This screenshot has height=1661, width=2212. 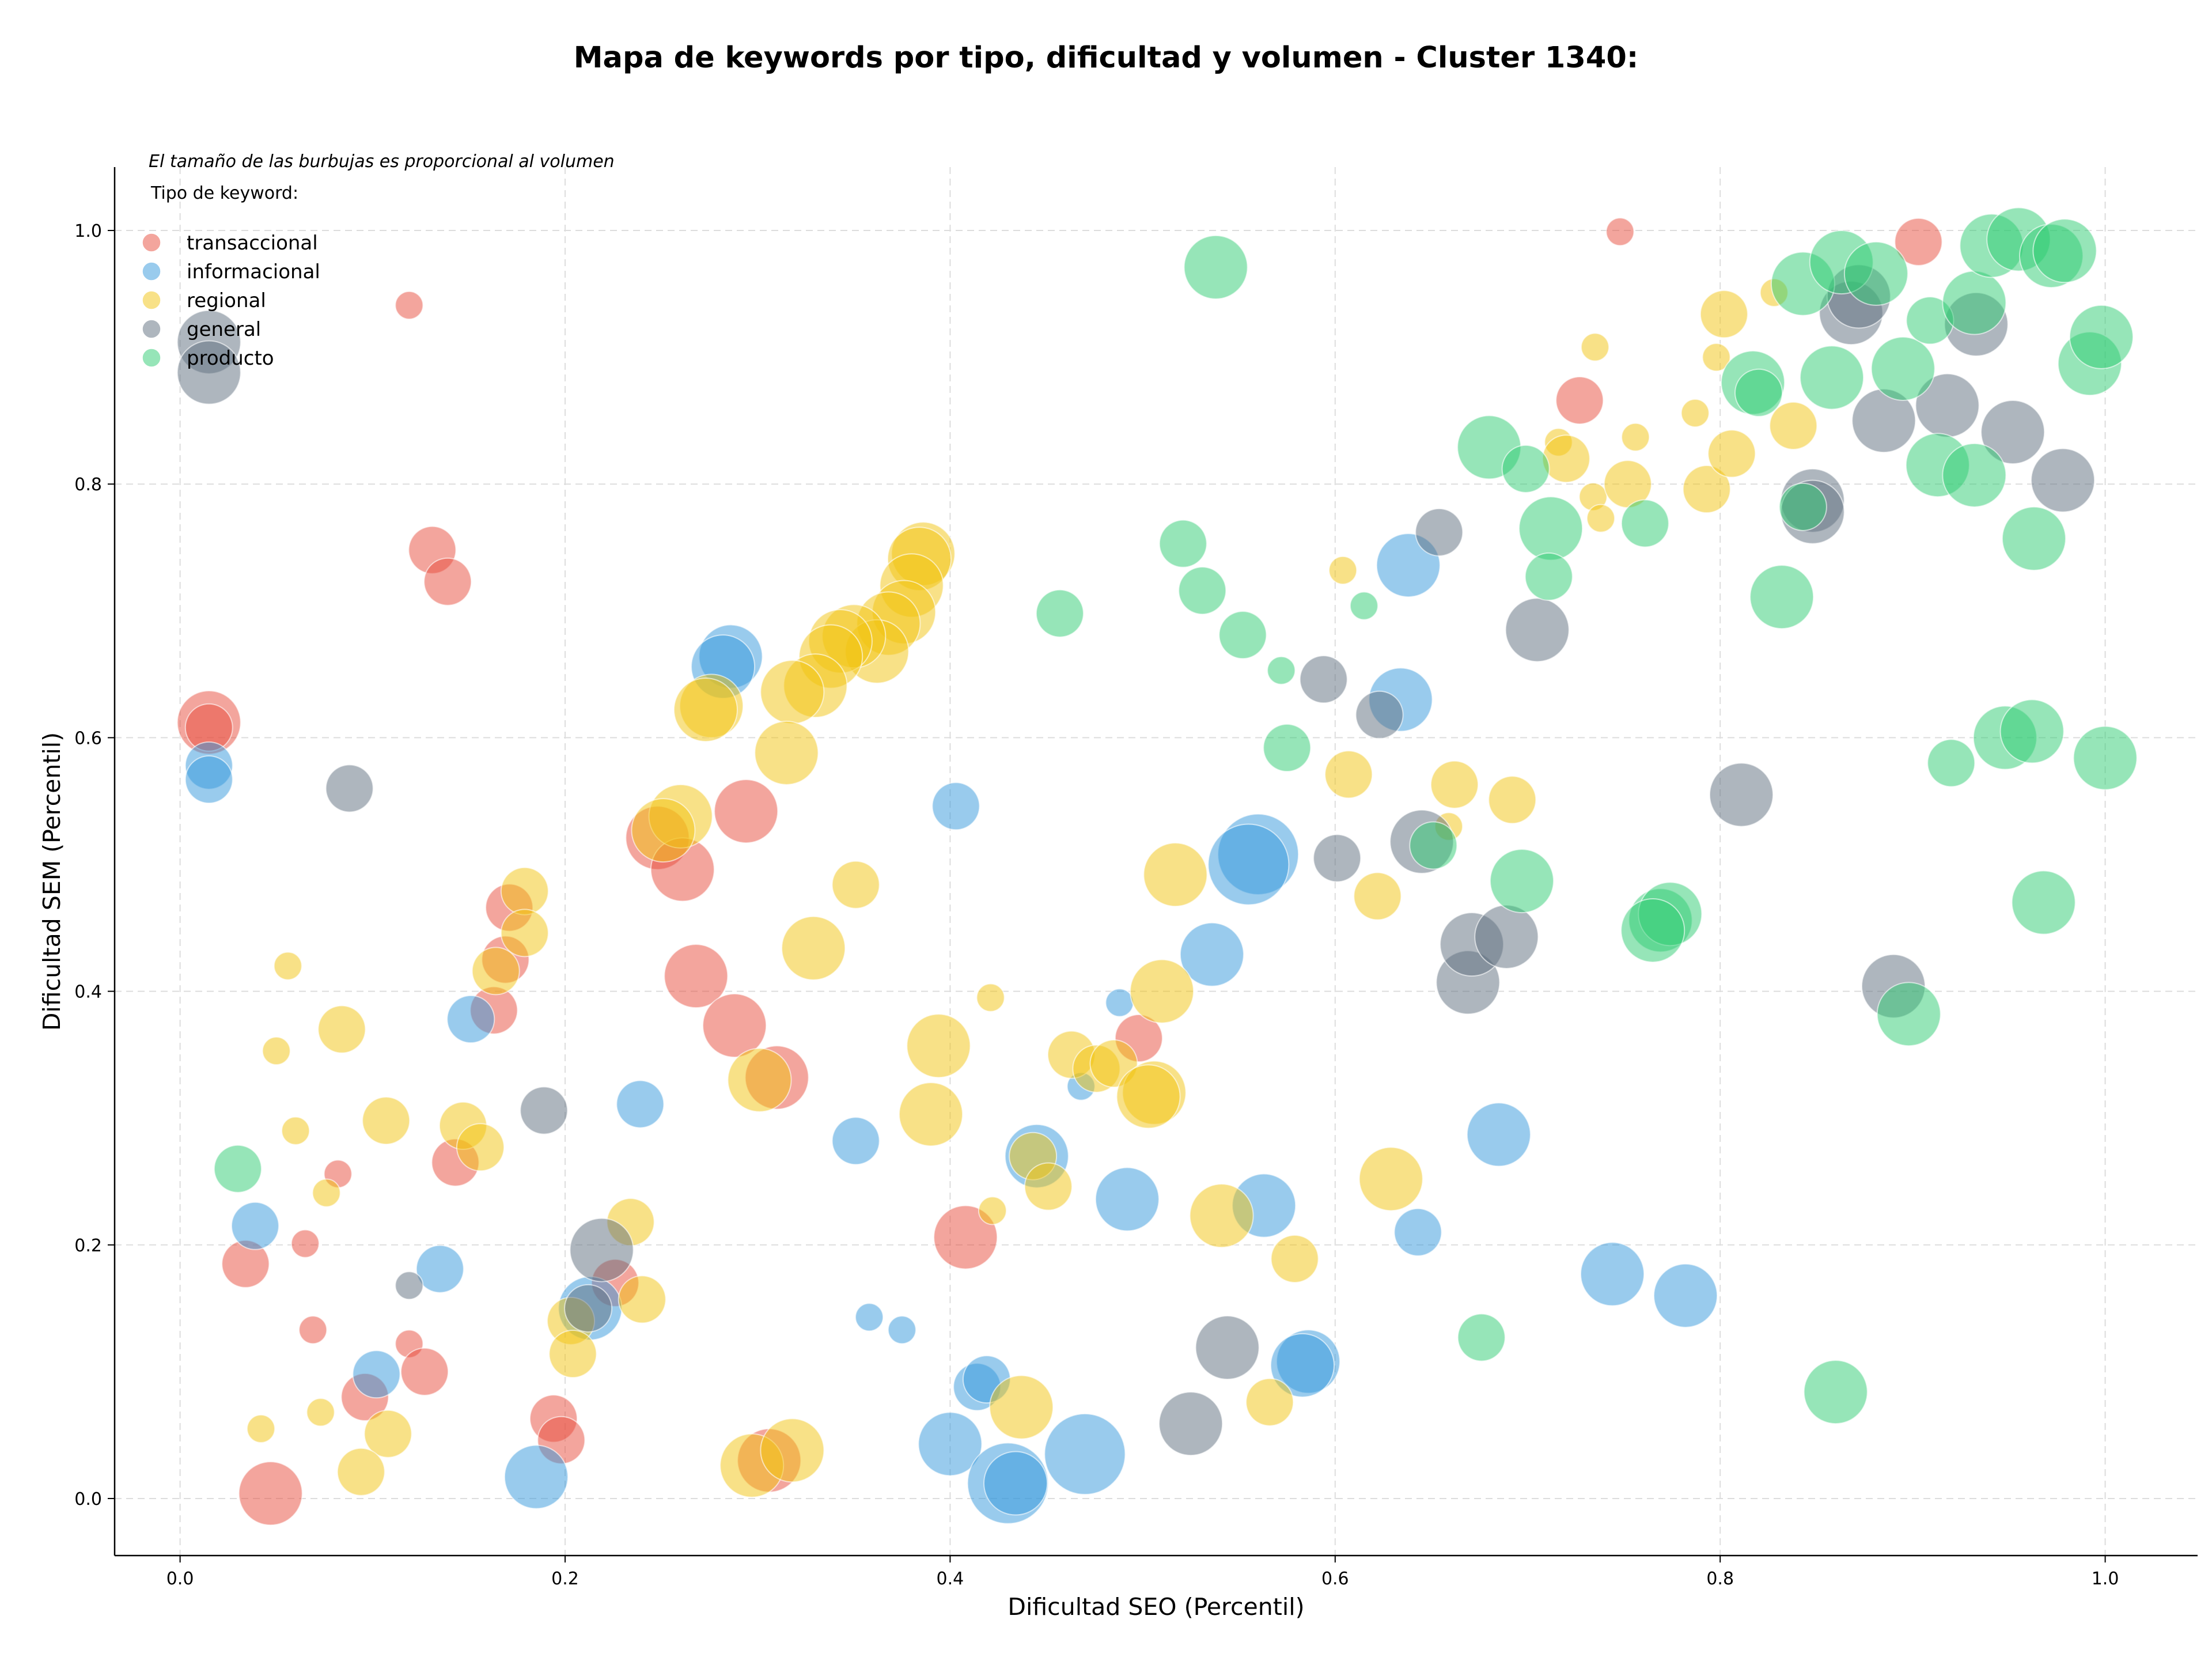 I want to click on legend-marker-general, so click(x=151, y=329).